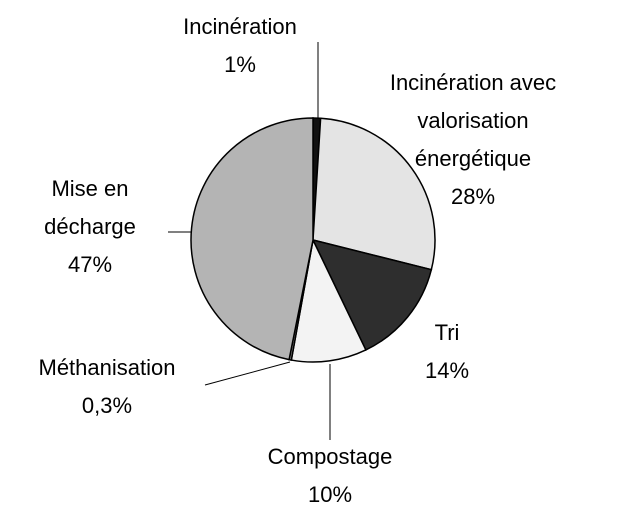  I want to click on category-label: Incinération, so click(240, 26).